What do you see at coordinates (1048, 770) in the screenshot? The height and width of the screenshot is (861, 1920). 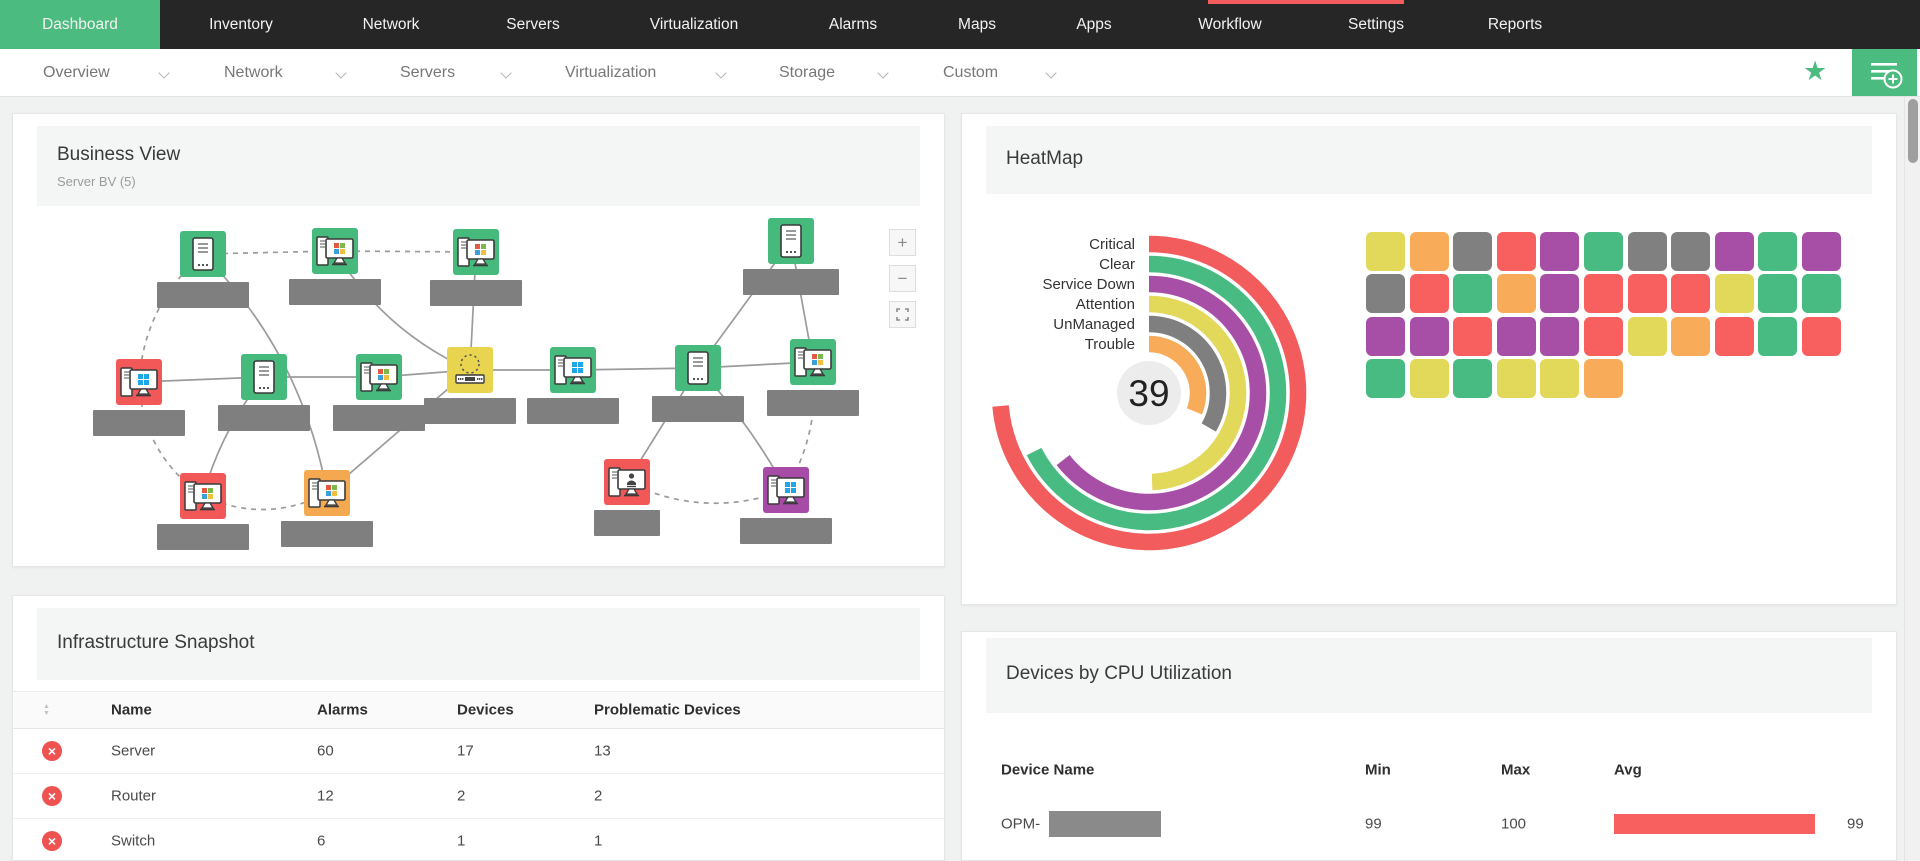 I see `col-device-name: Device Name` at bounding box center [1048, 770].